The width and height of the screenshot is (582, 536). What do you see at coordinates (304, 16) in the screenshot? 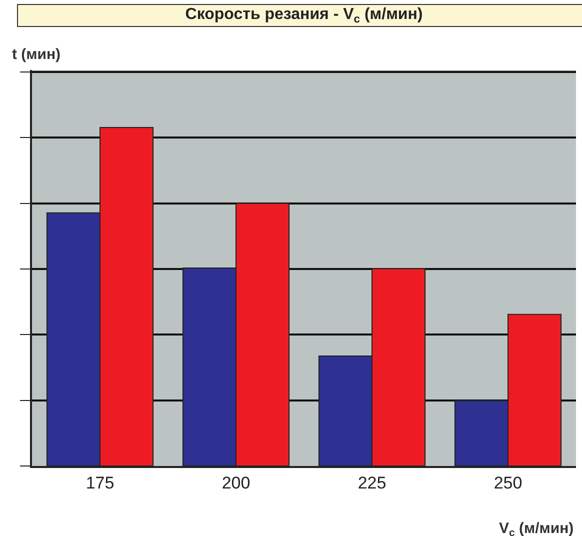
I see `chart-title: Скорость резания - V$_{c}$ (м/мин)` at bounding box center [304, 16].